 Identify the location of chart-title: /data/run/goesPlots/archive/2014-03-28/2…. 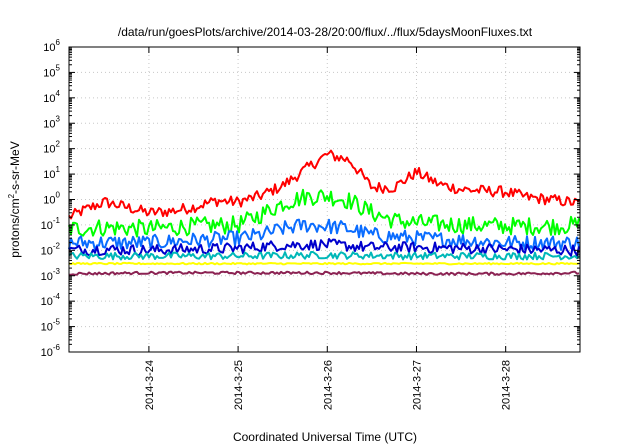
(325, 32).